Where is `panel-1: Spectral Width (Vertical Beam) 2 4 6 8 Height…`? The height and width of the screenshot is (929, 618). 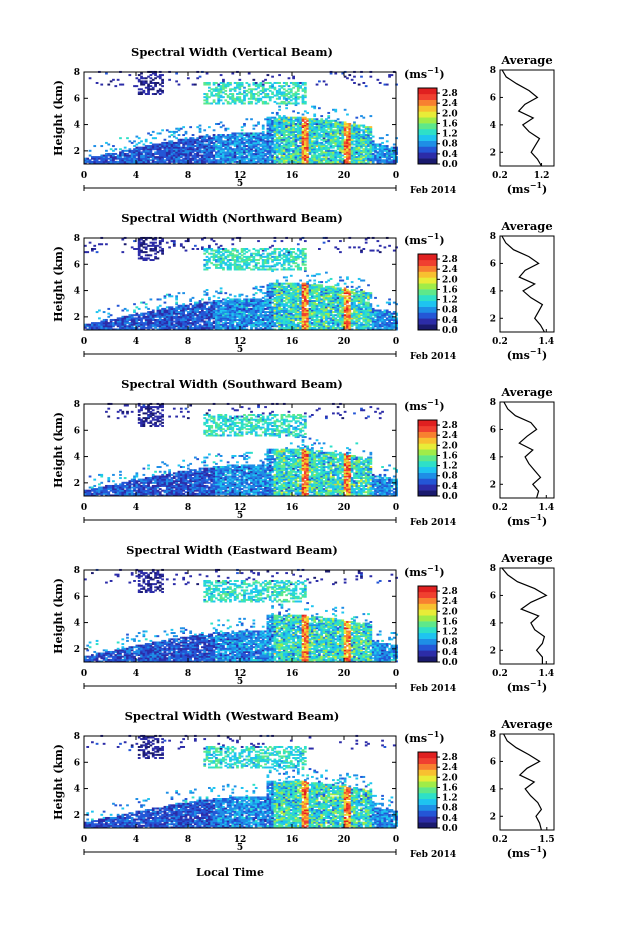 panel-1: Spectral Width (Vertical Beam) 2 4 6 8 Height… is located at coordinates (303, 120).